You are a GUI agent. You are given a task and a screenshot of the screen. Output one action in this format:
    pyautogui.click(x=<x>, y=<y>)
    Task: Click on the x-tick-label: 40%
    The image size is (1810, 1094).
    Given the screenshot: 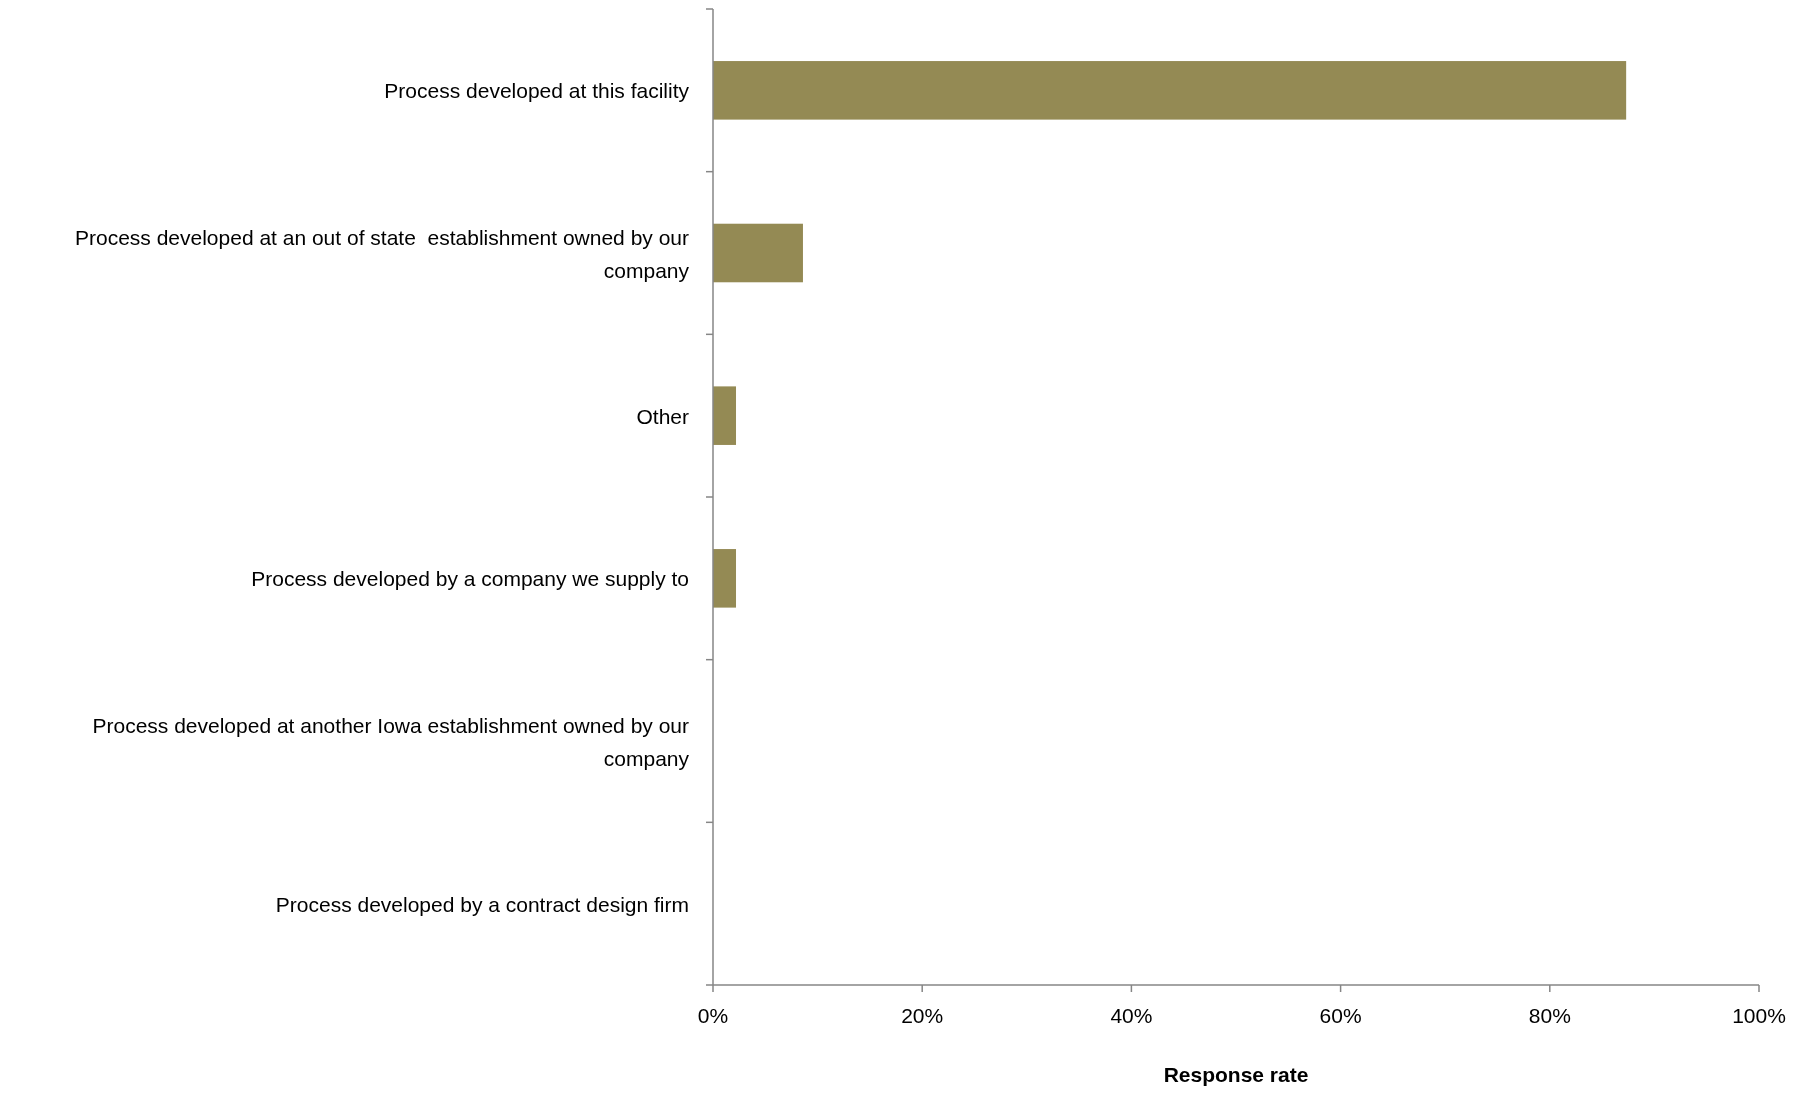 What is the action you would take?
    pyautogui.click(x=1131, y=1015)
    